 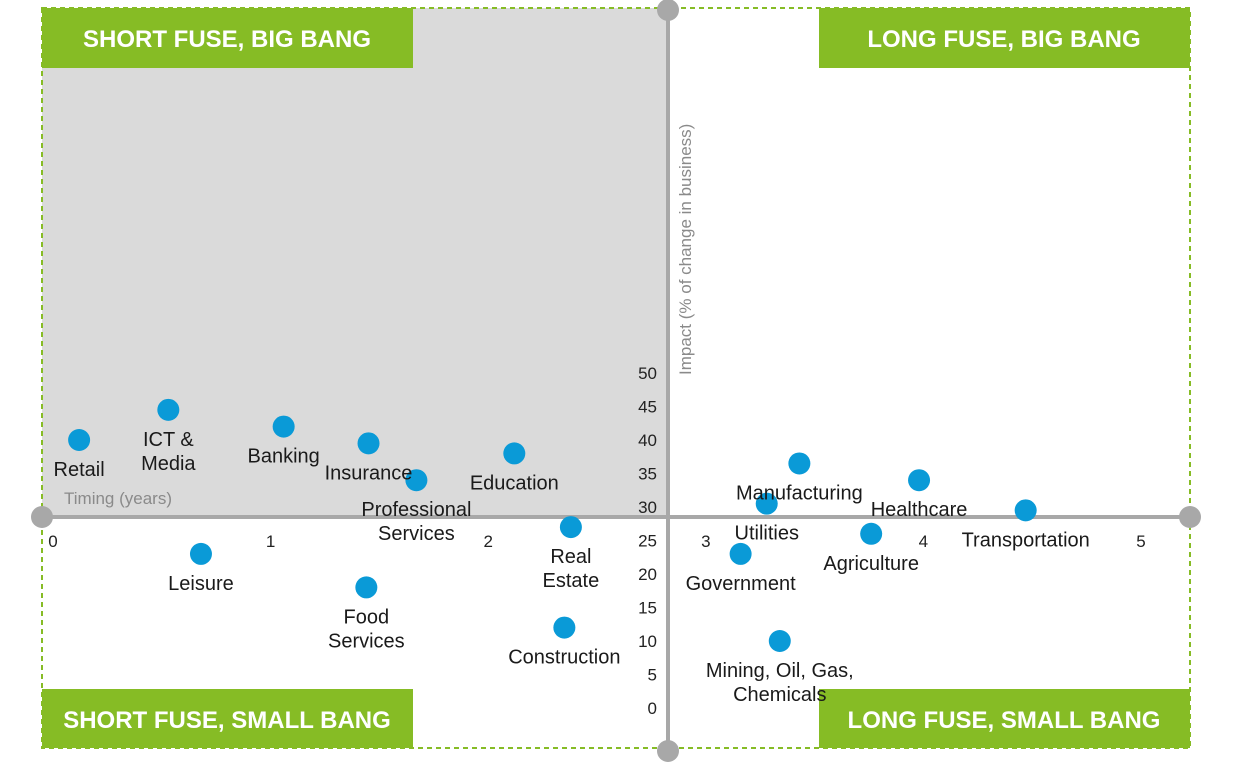 What do you see at coordinates (647, 474) in the screenshot?
I see `y-tick-label: 35` at bounding box center [647, 474].